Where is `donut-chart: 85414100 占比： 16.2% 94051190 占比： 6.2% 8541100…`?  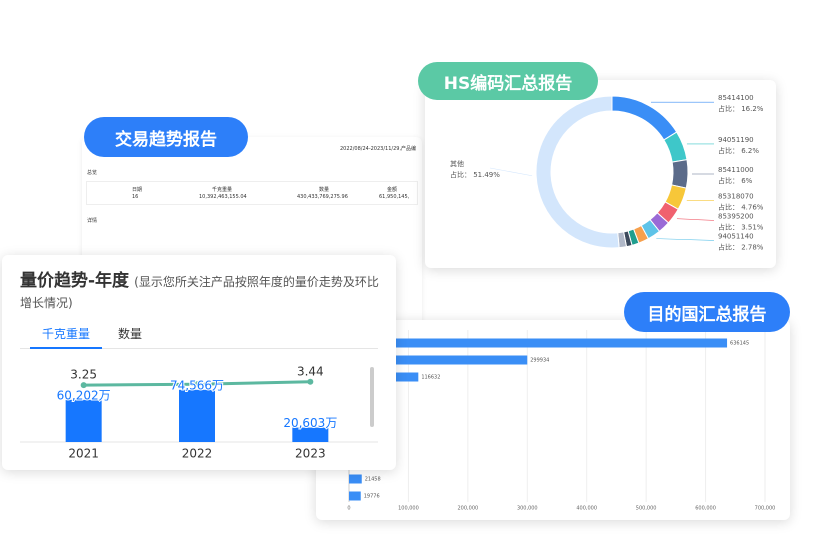 donut-chart: 85414100 占比： 16.2% 94051190 占比： 6.2% 8541100… is located at coordinates (607, 172).